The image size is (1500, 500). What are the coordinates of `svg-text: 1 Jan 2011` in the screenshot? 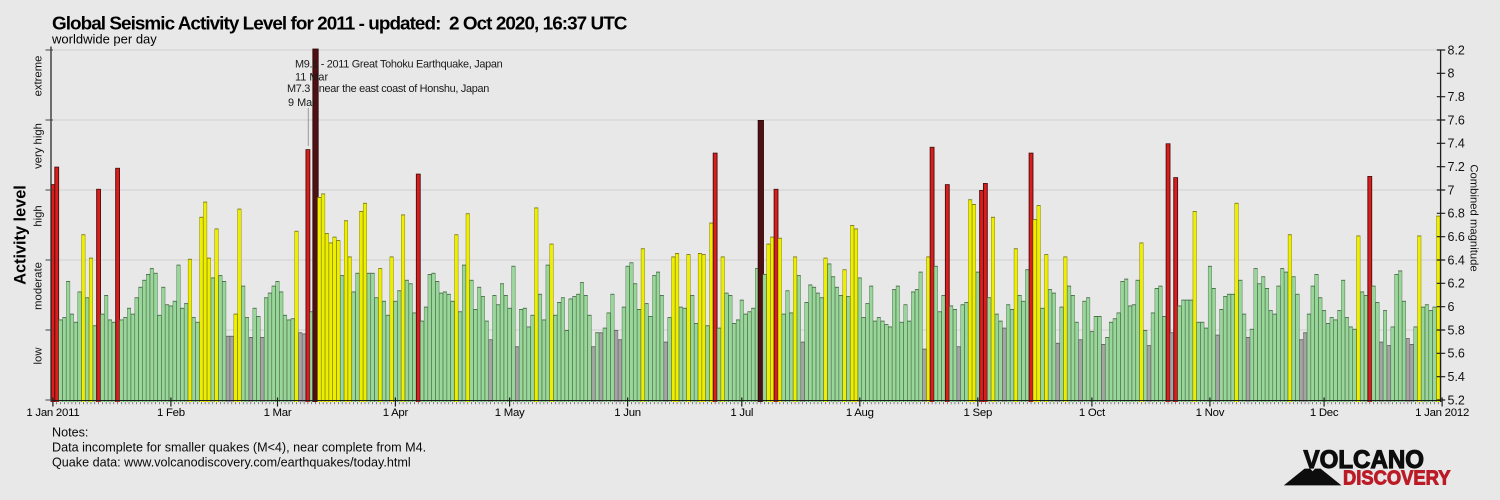 It's located at (52, 413).